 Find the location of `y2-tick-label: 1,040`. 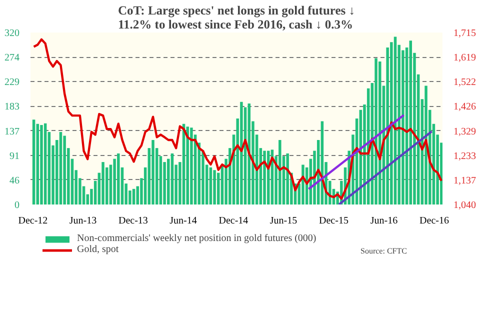

y2-tick-label: 1,040 is located at coordinates (465, 205).